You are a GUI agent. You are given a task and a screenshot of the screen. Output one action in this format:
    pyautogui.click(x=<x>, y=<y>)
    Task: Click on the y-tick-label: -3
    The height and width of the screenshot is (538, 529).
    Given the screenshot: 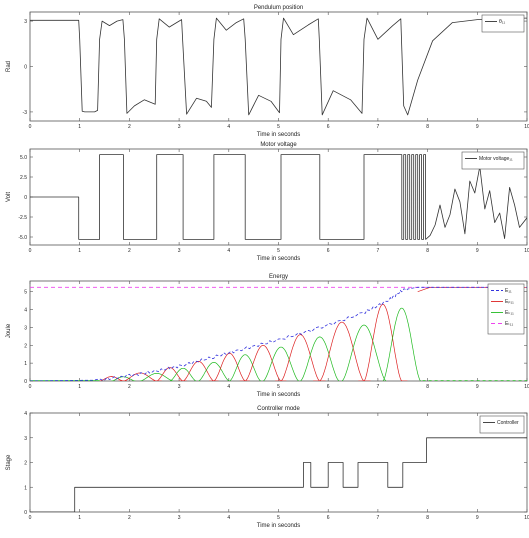 What is the action you would take?
    pyautogui.click(x=25, y=113)
    